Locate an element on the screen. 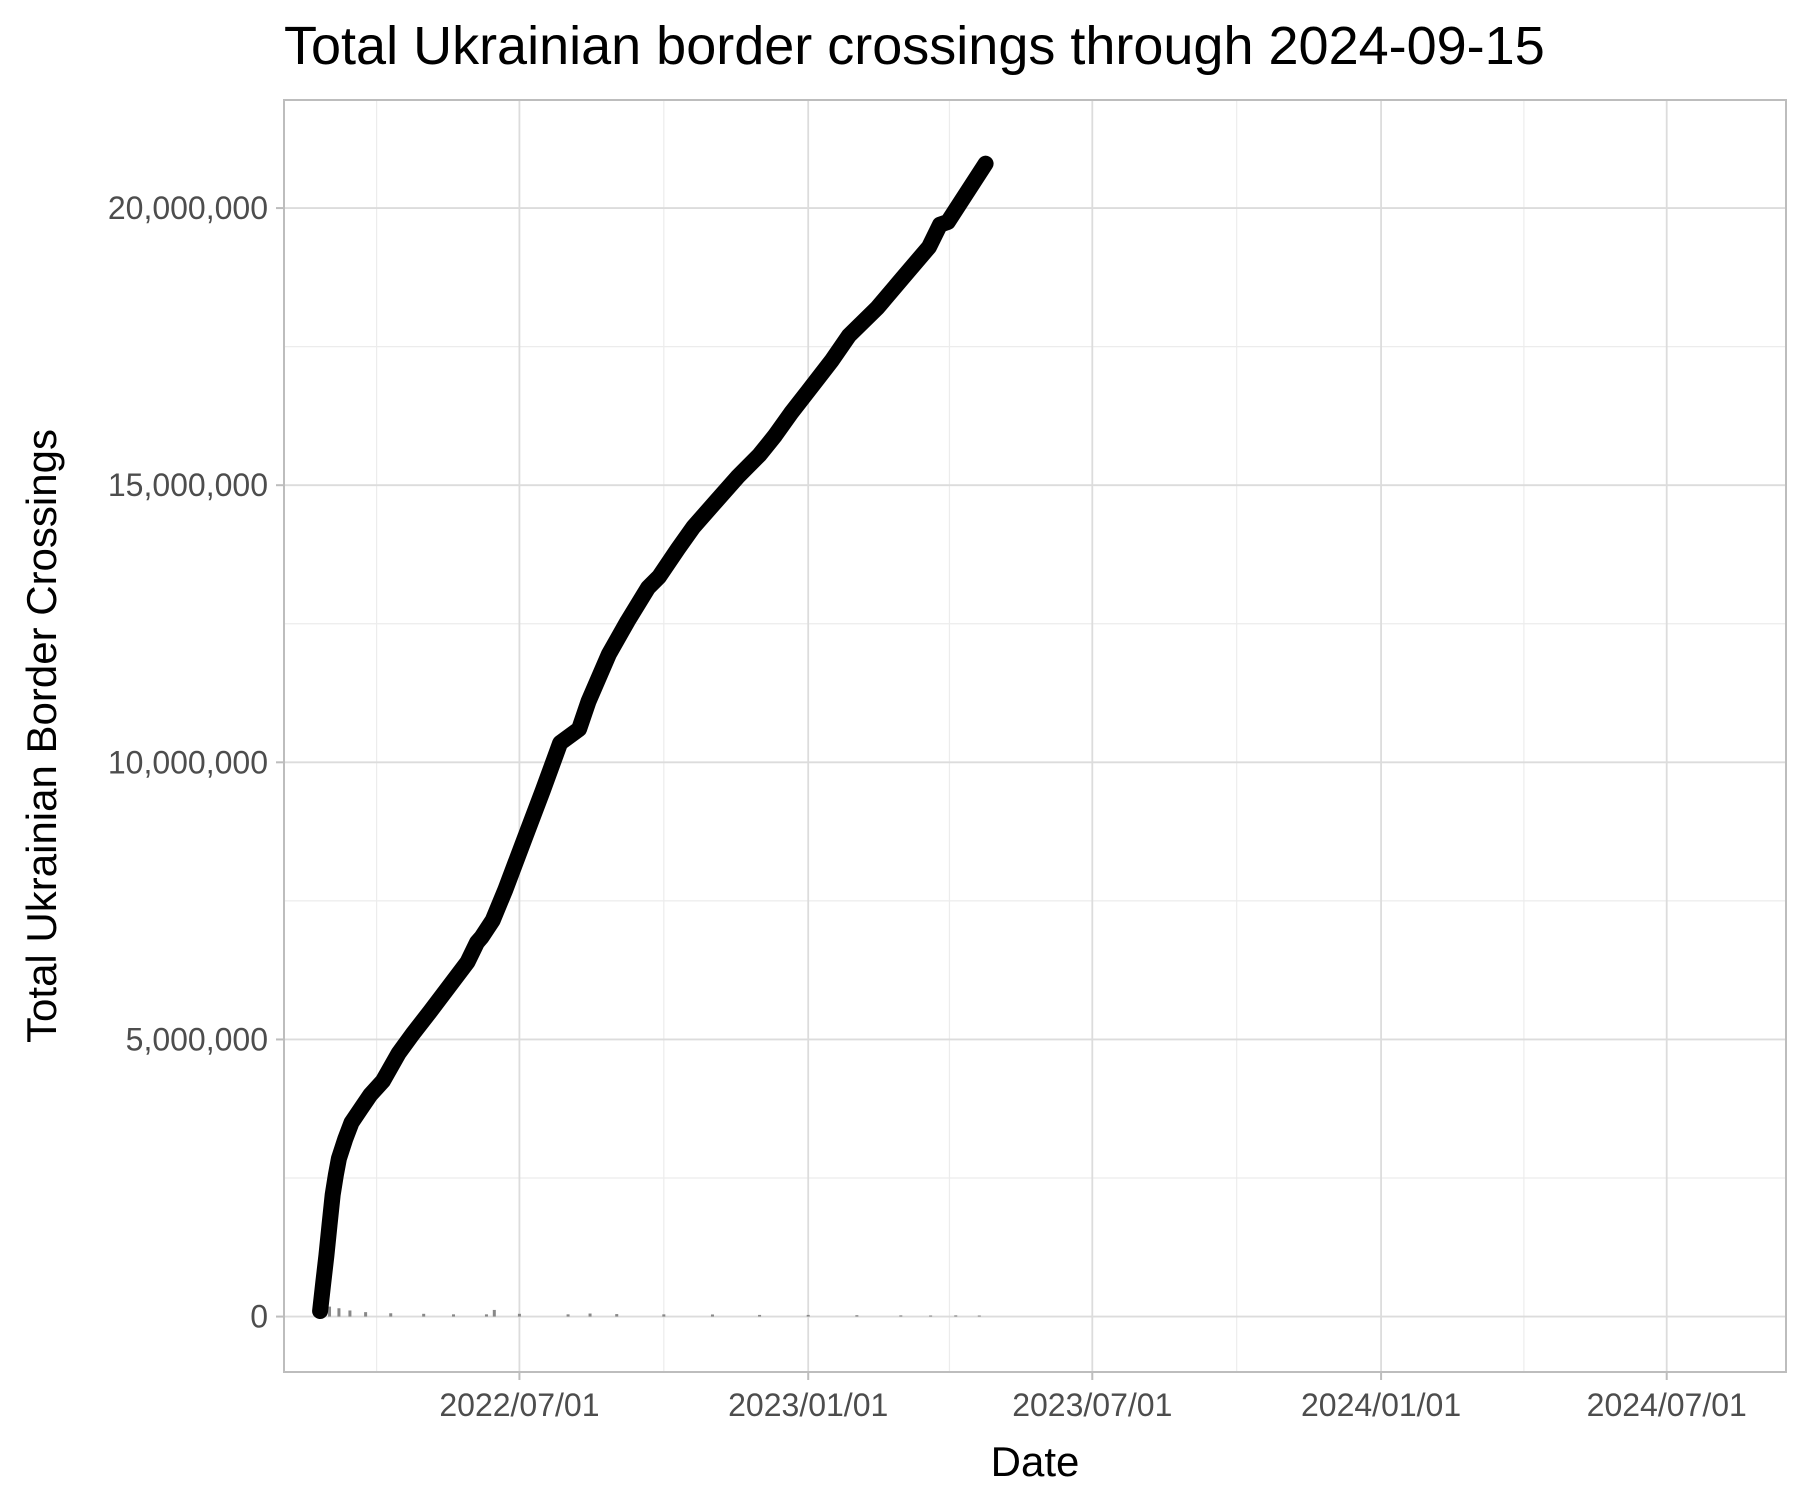 The height and width of the screenshot is (1505, 1800). y-axis-ticks: 0 5,000,000 10,000,000 15,000,000 20,000,000 is located at coordinates (196, 762).